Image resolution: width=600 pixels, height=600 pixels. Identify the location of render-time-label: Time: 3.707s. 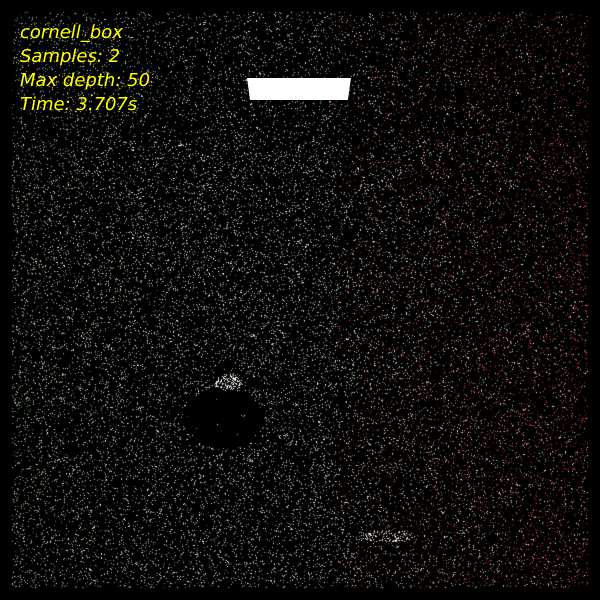
(79, 104).